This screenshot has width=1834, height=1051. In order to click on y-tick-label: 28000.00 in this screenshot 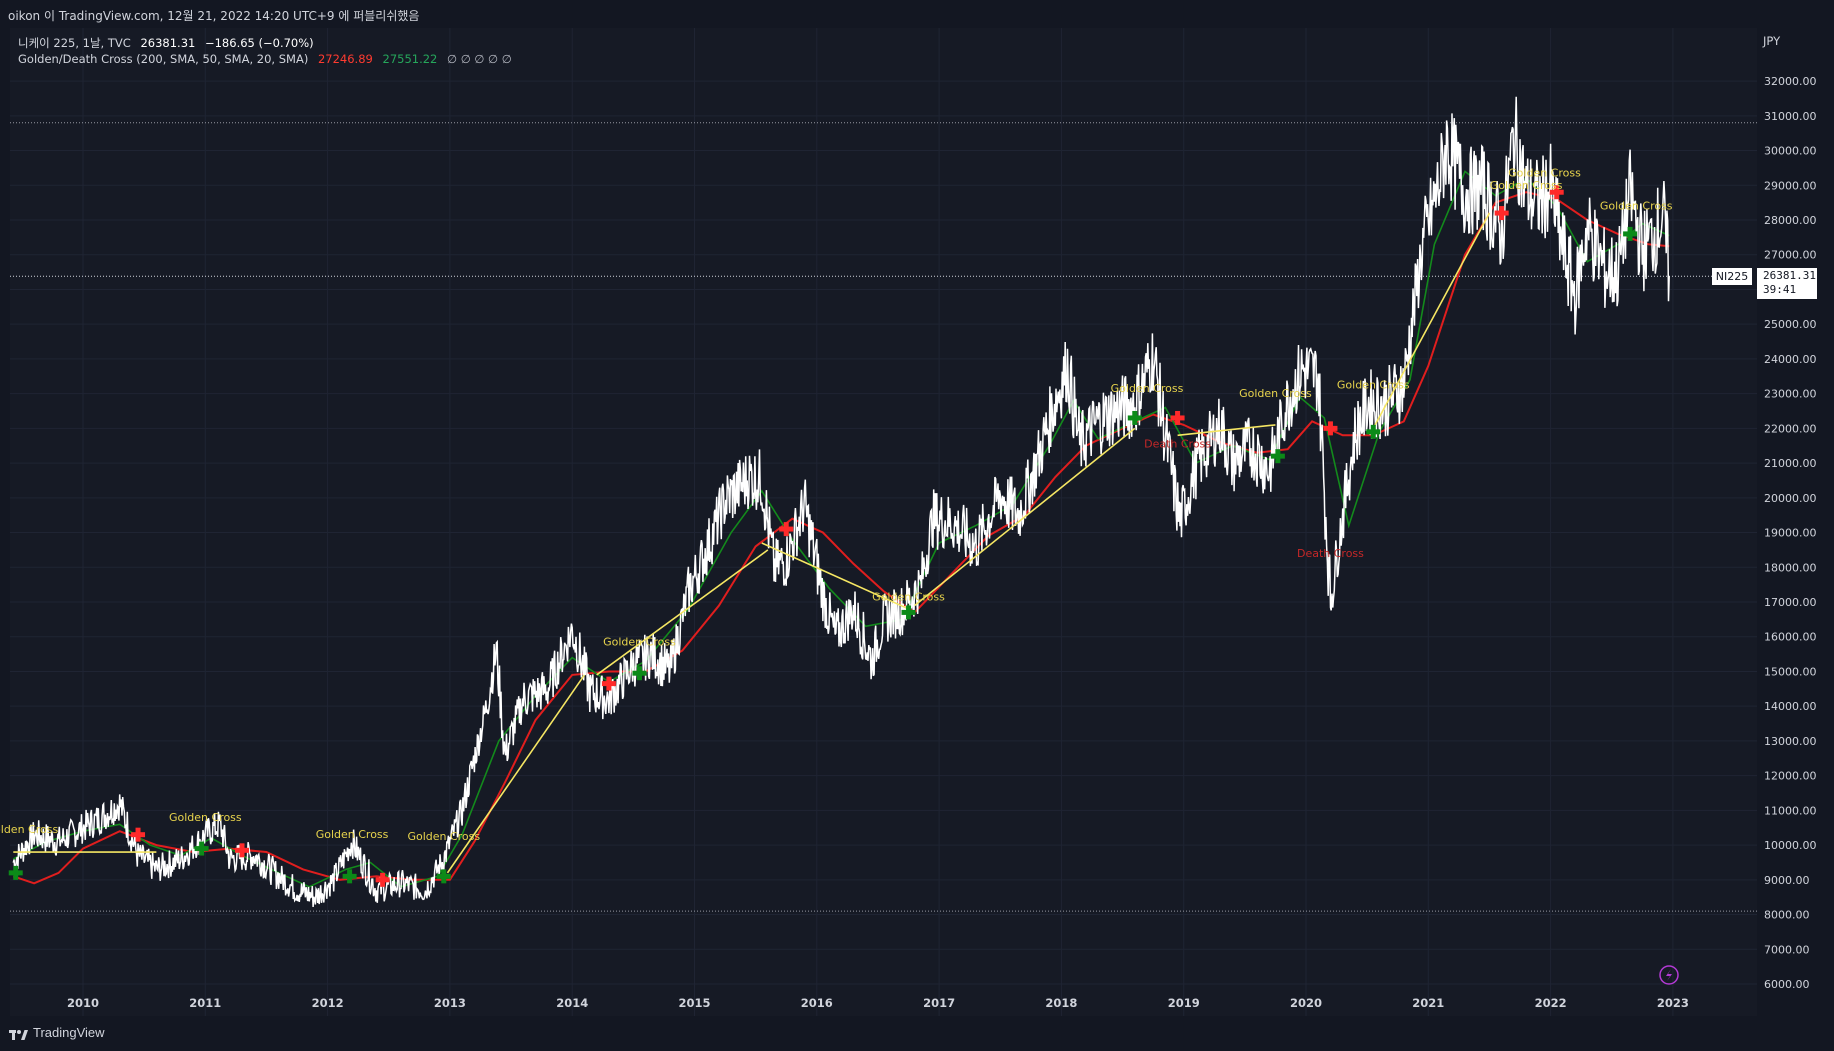, I will do `click(1790, 220)`.